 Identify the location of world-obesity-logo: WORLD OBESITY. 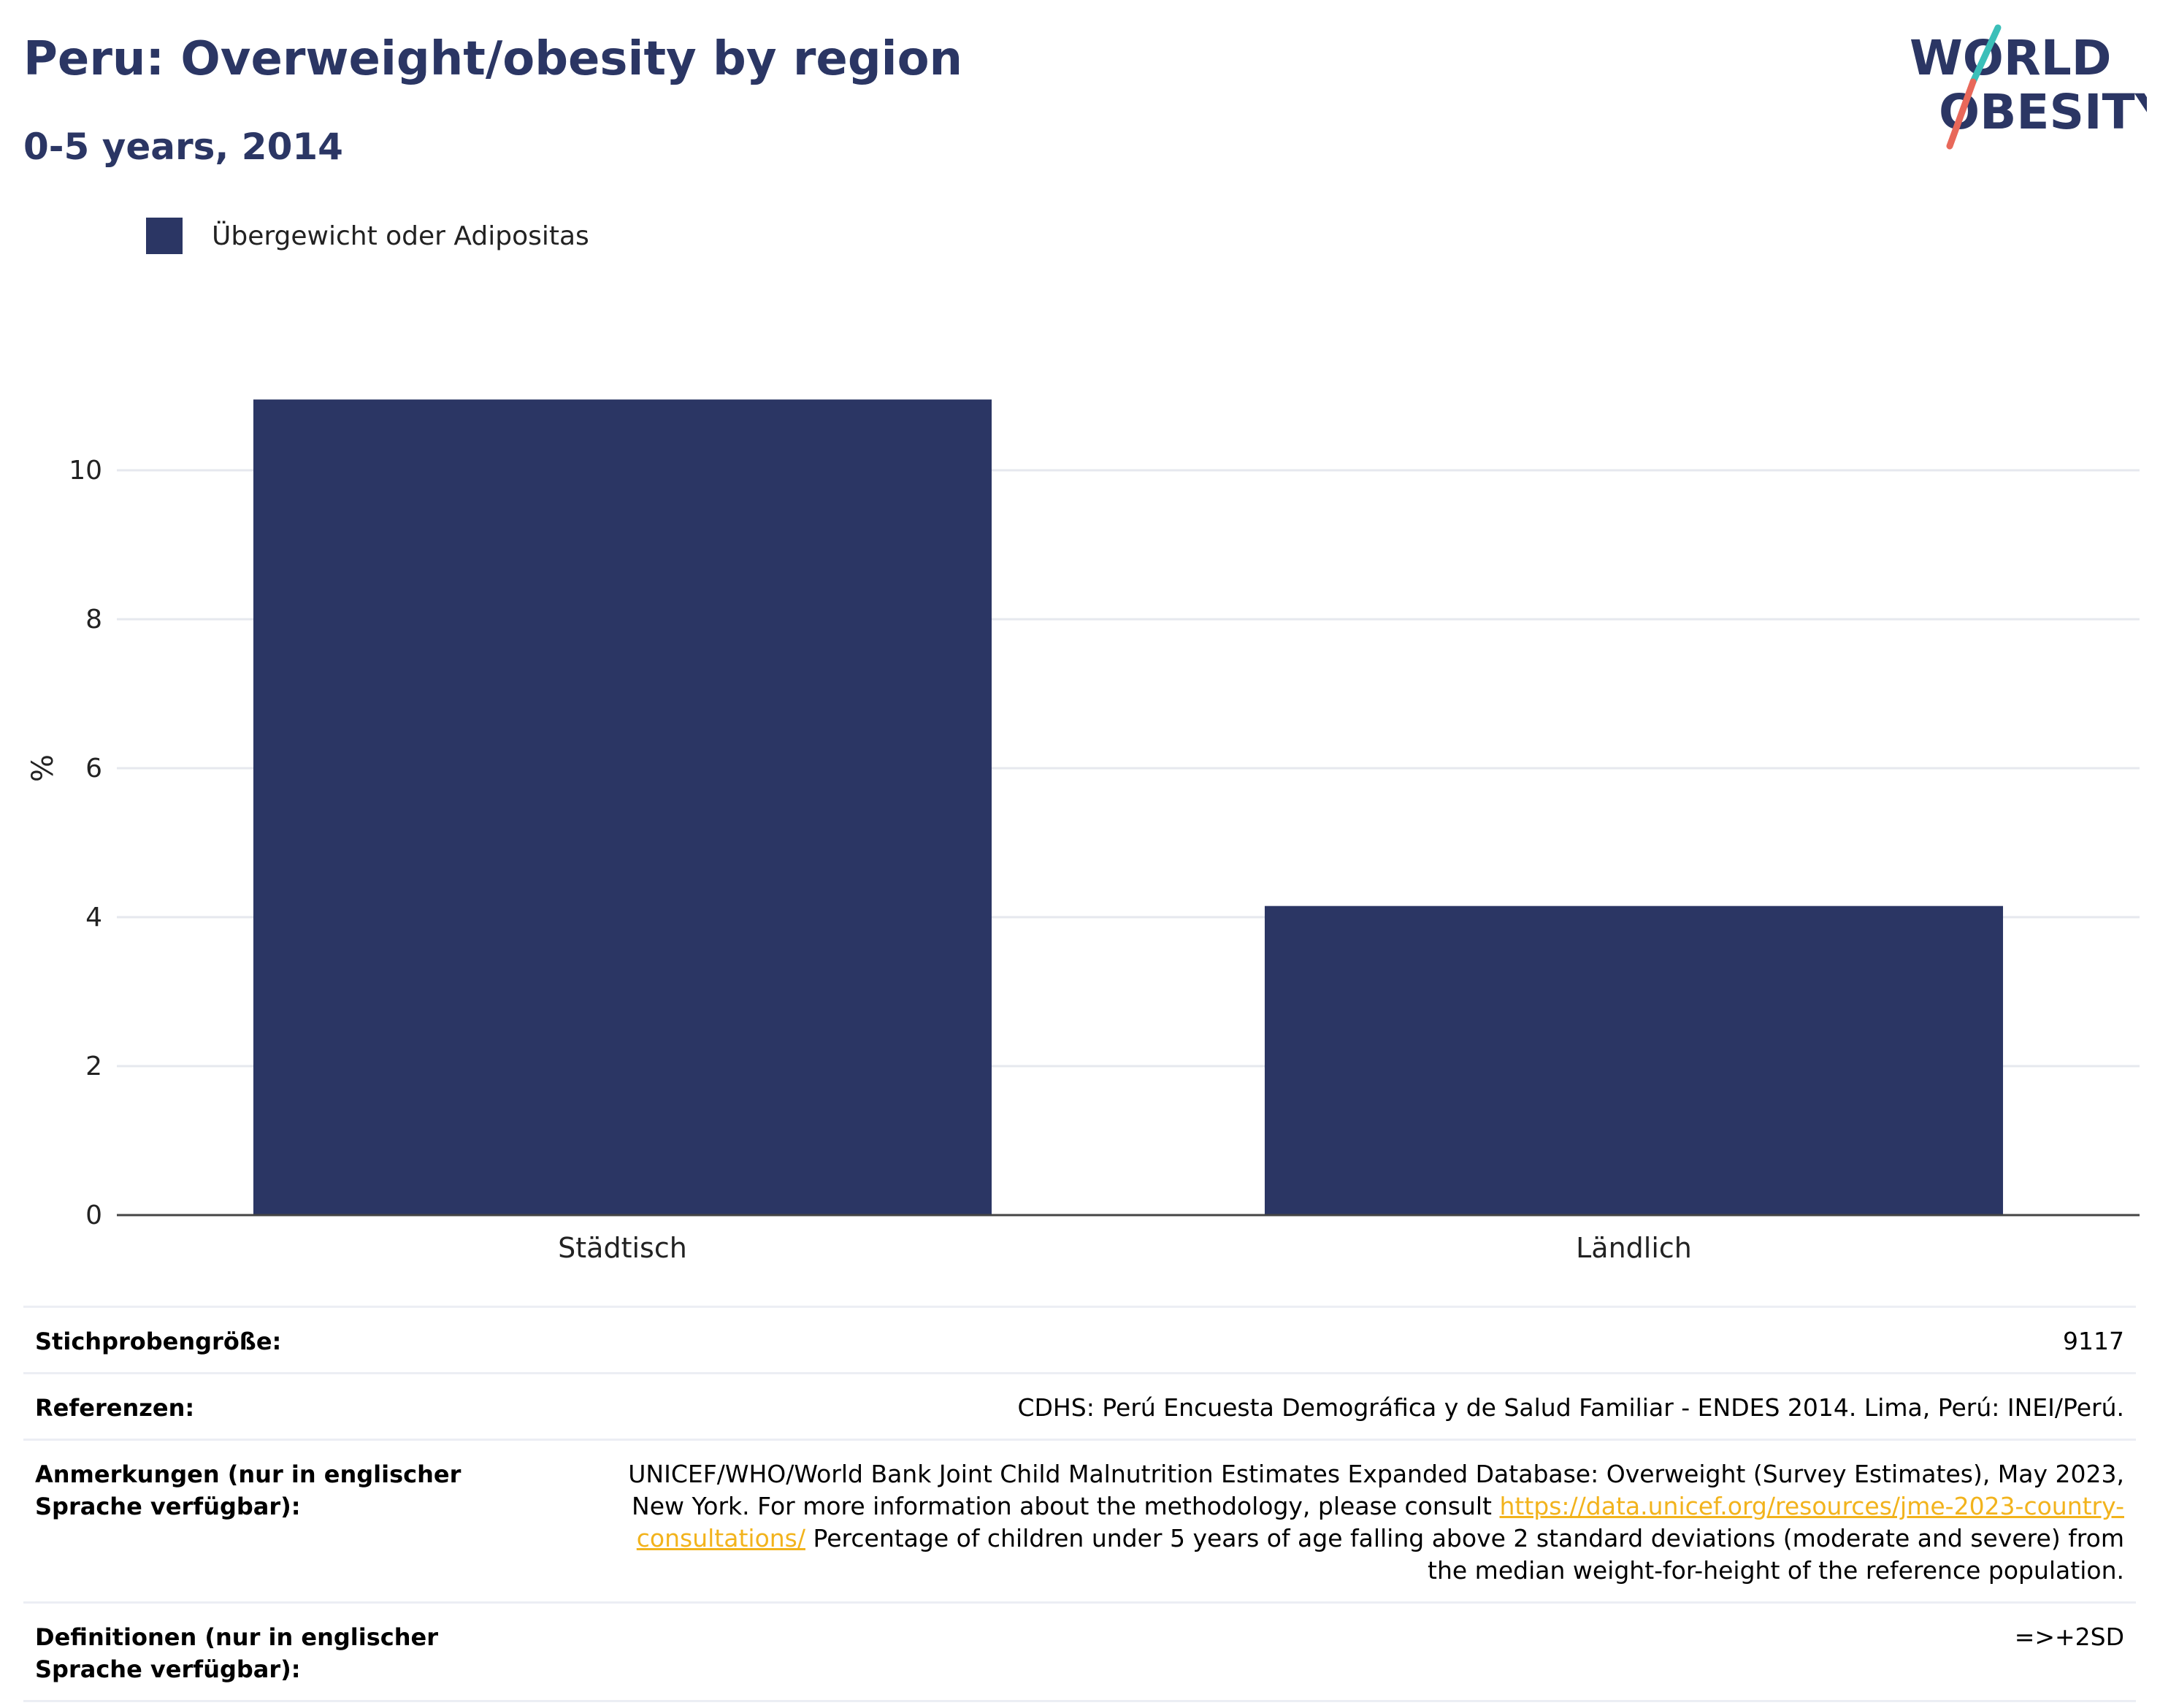
(2028, 87).